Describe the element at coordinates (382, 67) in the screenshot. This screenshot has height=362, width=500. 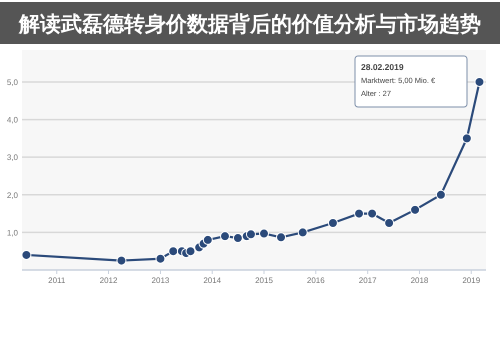
I see `annotation: 28.02.2019` at that location.